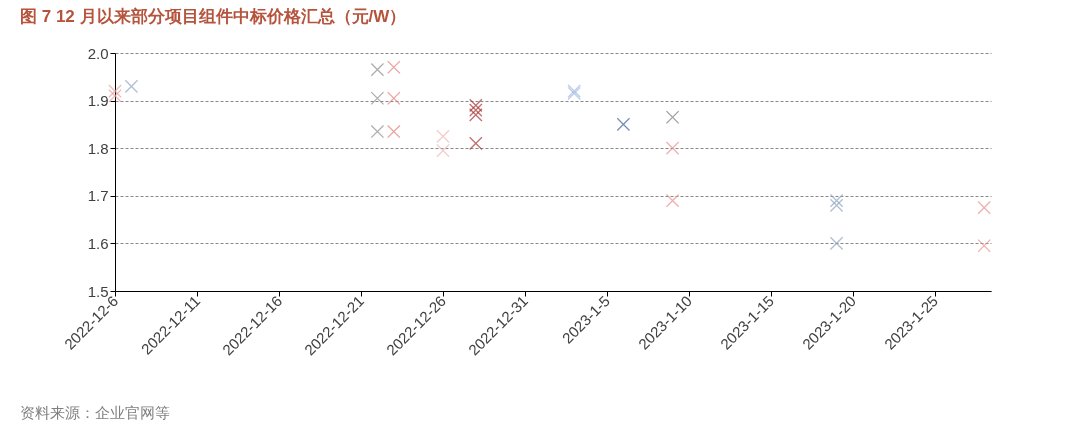 This screenshot has width=1080, height=447. What do you see at coordinates (213, 16) in the screenshot?
I see `chart-title: 图 7 12 月以来部分项目组件中标价格汇总（元/W）` at bounding box center [213, 16].